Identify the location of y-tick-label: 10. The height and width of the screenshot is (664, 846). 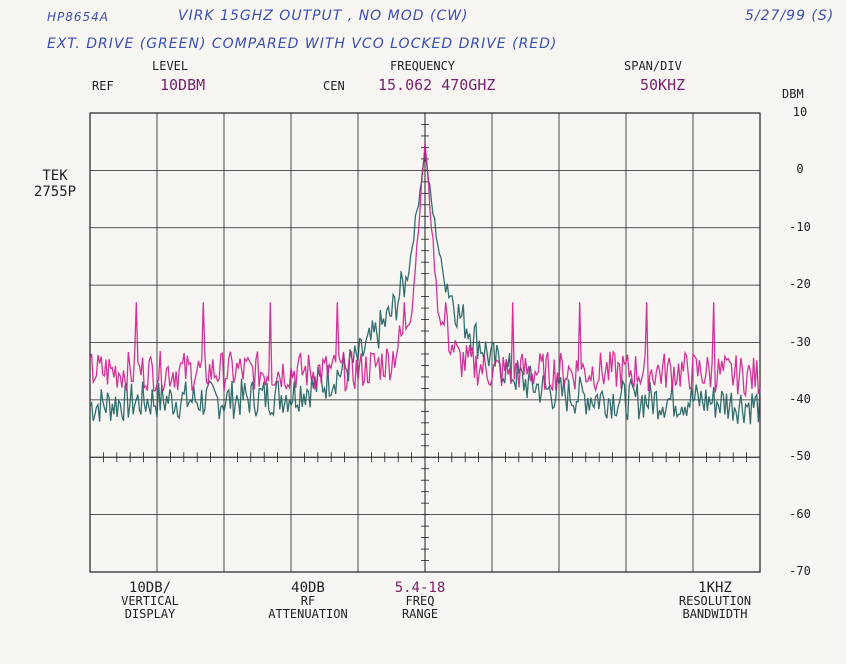
(800, 112).